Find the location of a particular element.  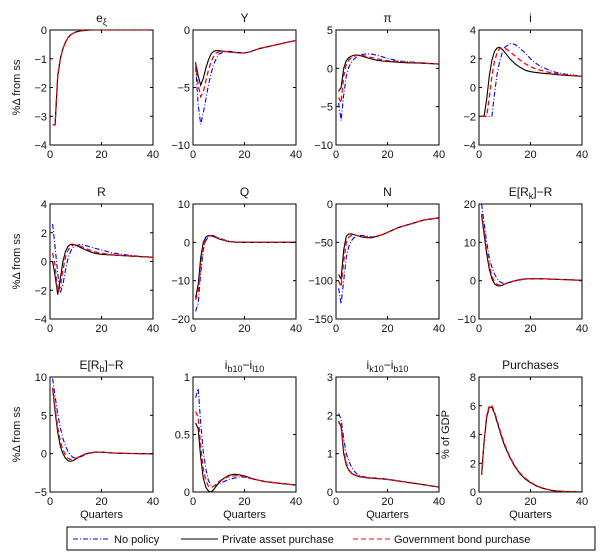

legend-label-no-policy: No policy is located at coordinates (137, 540).